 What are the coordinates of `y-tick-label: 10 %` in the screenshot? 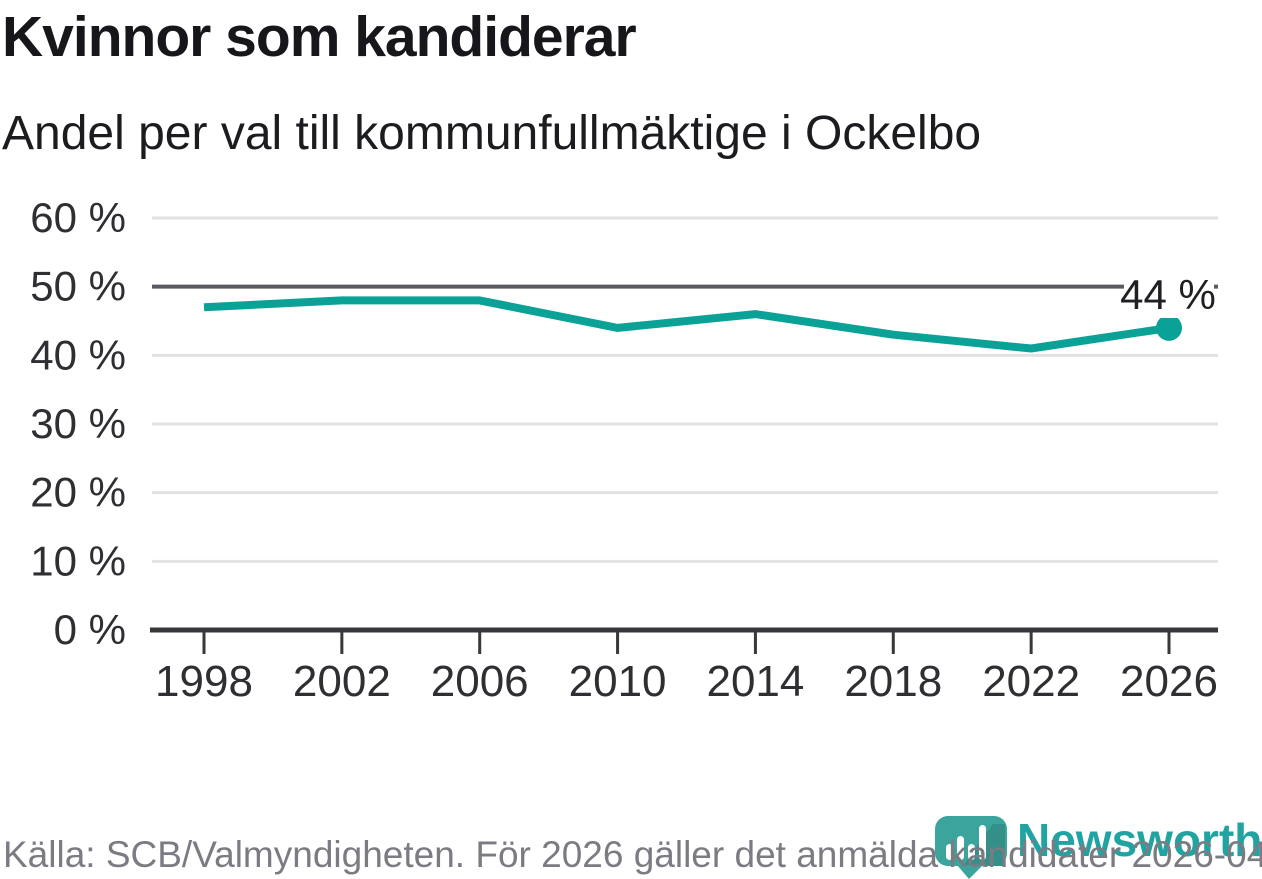 It's located at (78, 560).